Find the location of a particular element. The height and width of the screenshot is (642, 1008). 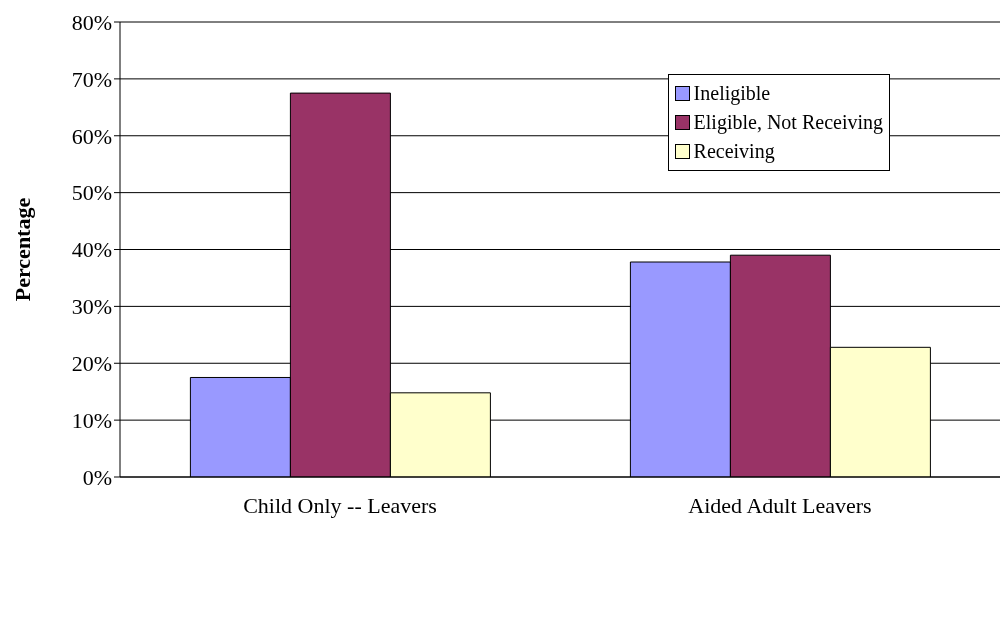

y-tick-label: 70% is located at coordinates (91, 79).